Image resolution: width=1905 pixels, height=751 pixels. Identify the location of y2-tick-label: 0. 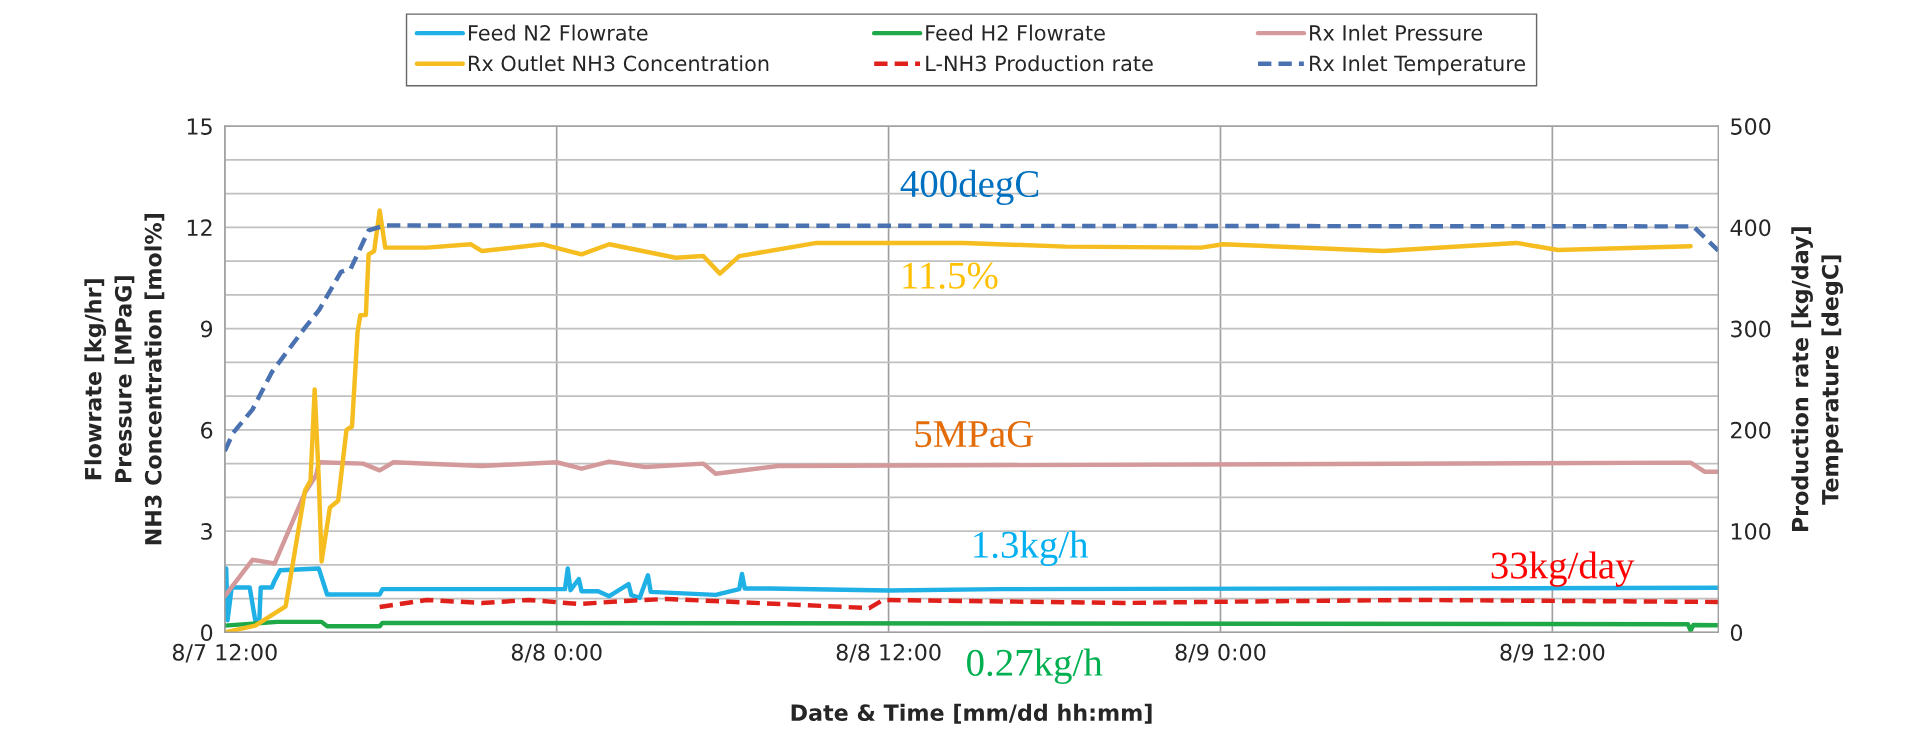
(1736, 633).